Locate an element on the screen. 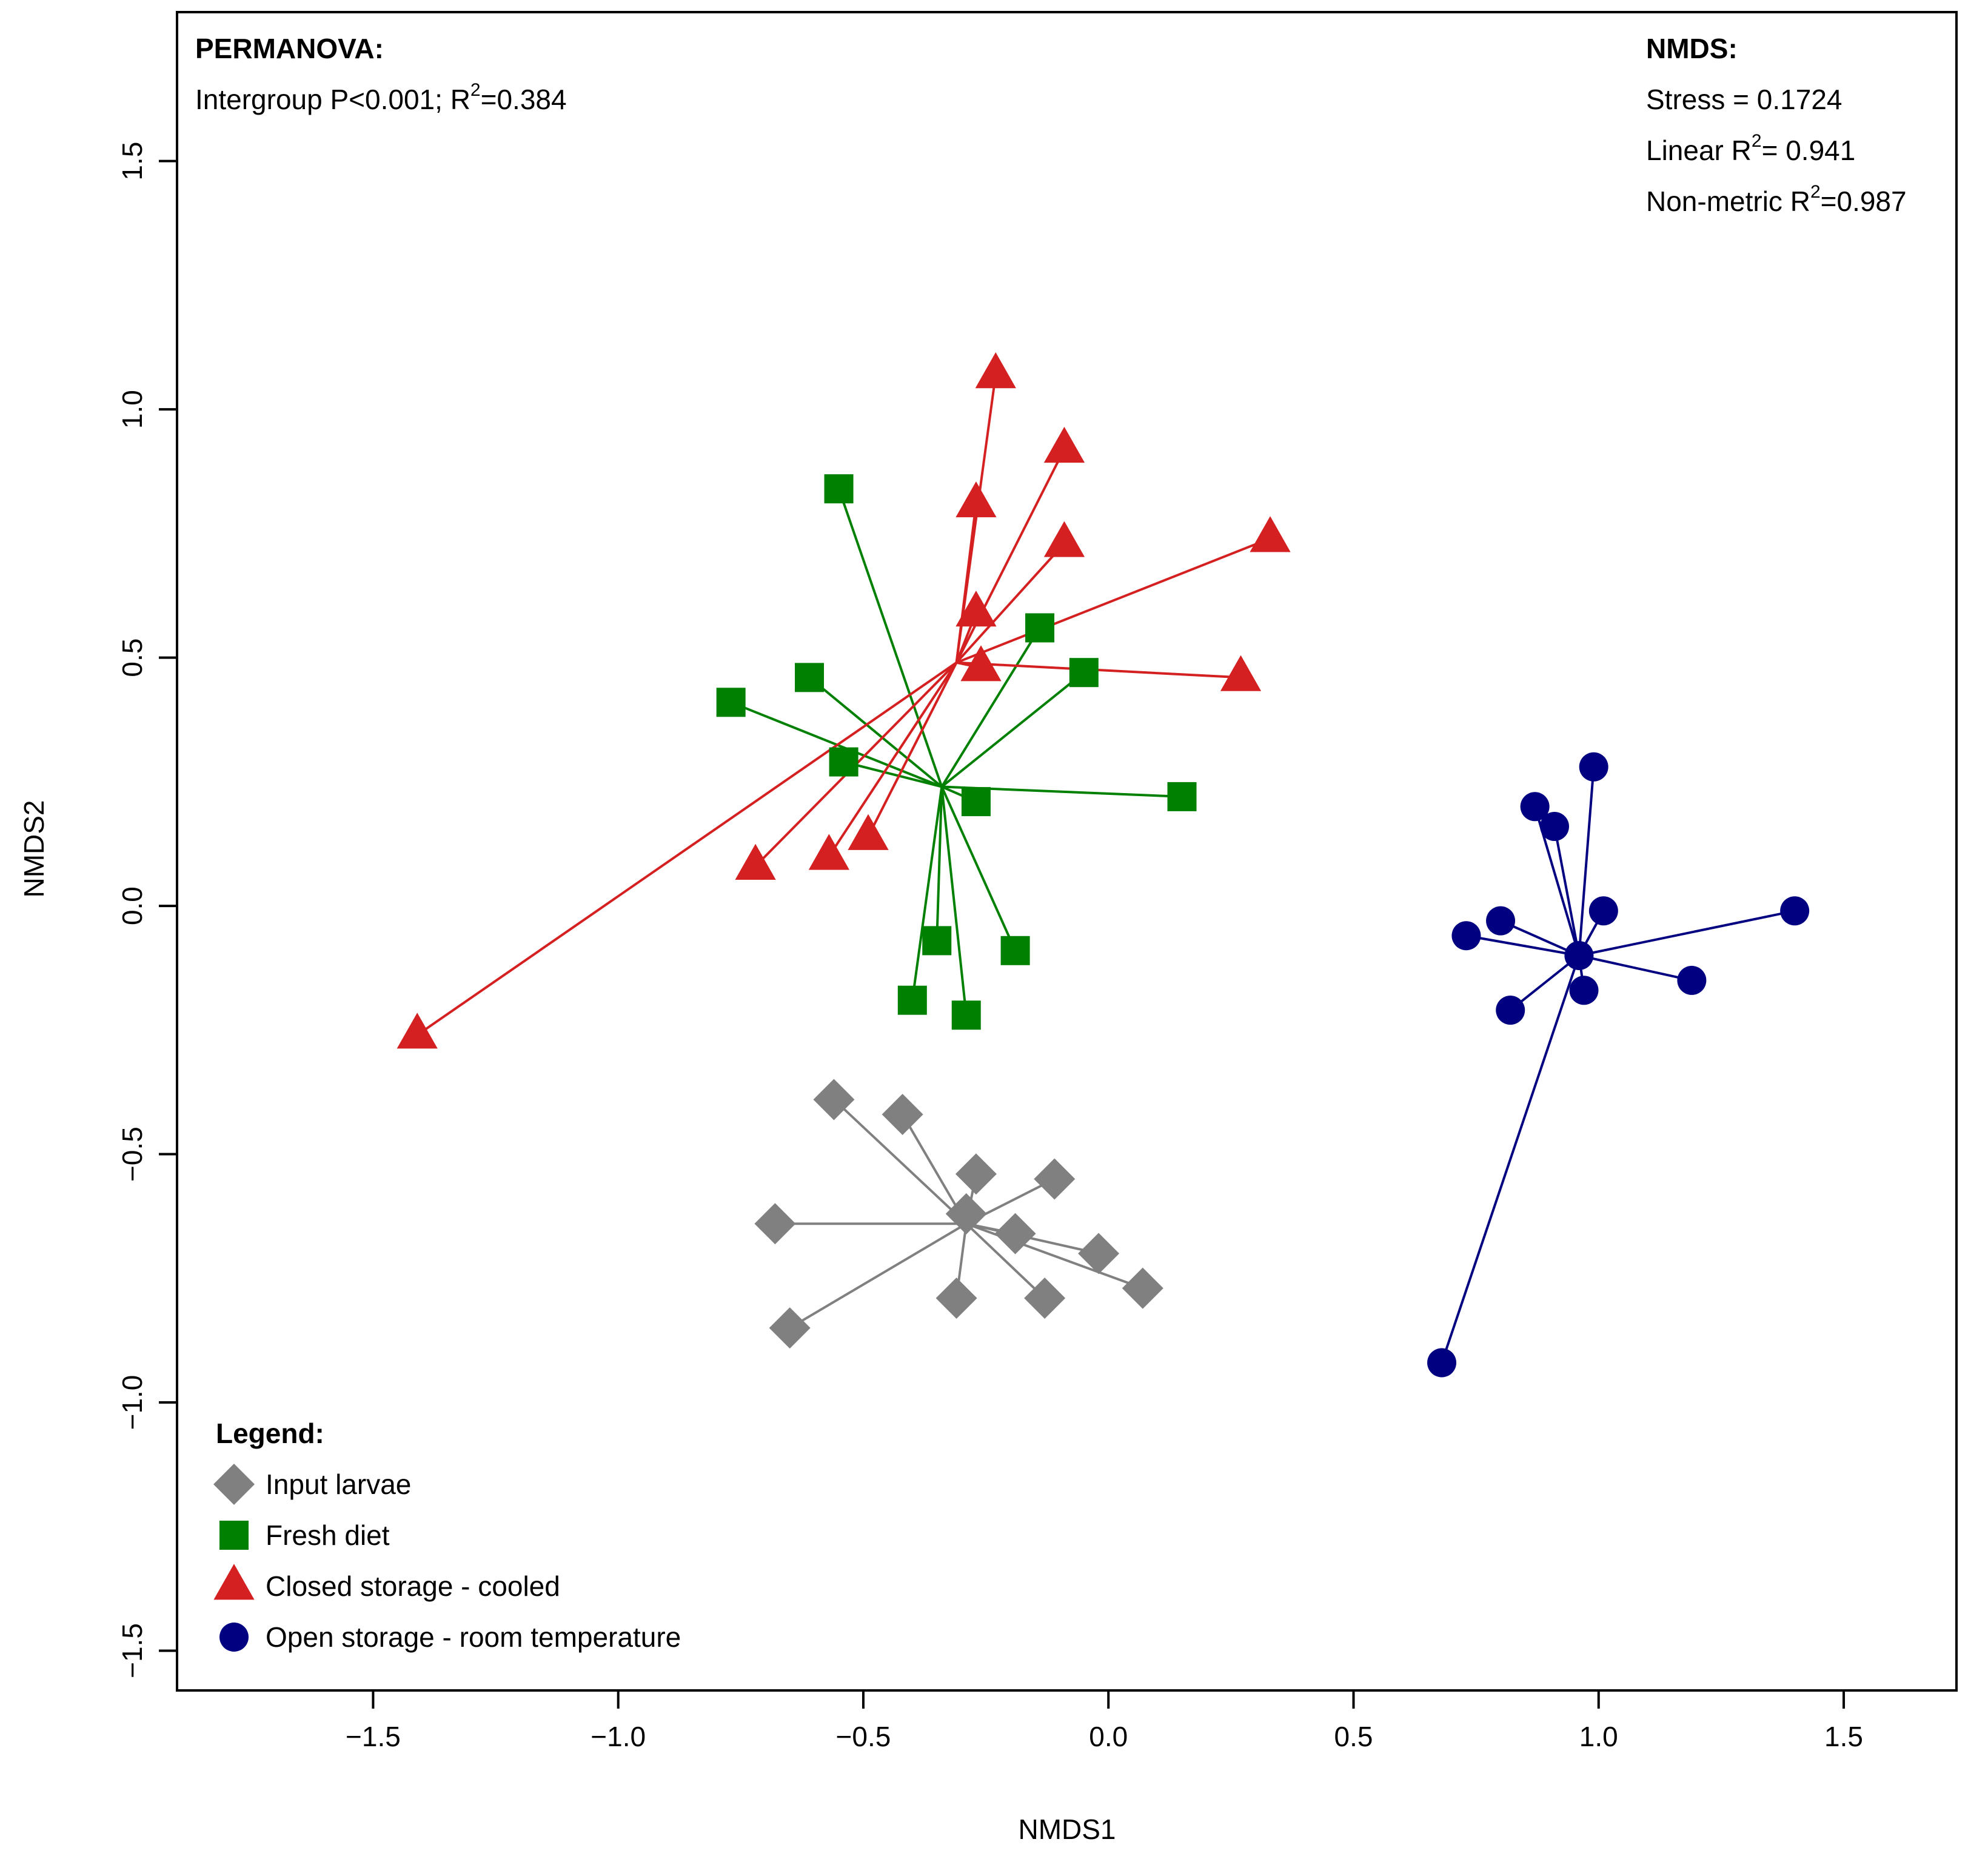  permanova-stats: Intergroup P<0.001; R2=0.384 is located at coordinates (381, 98).